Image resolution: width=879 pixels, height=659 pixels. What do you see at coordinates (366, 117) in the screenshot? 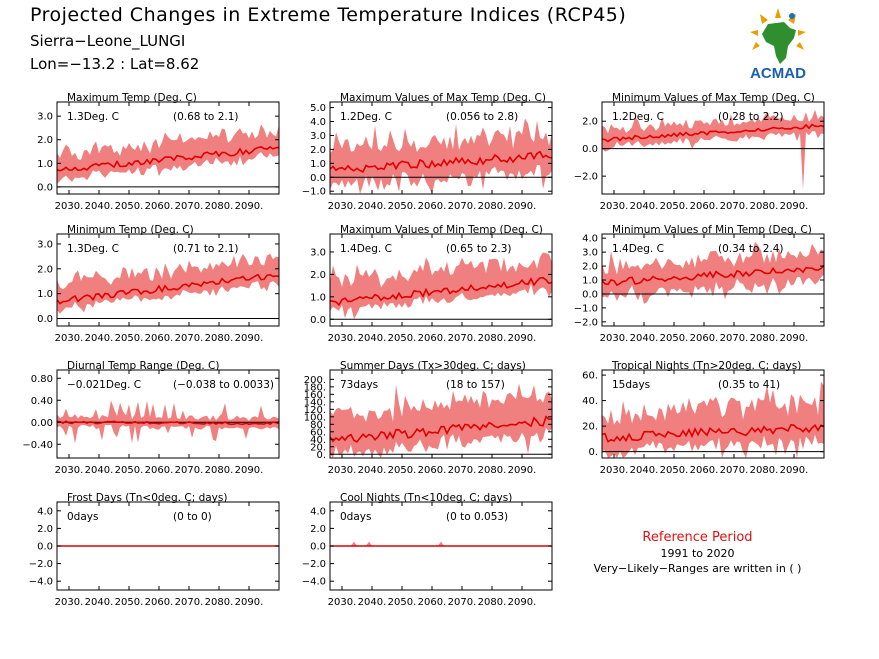
I see `change-summary: 1.2Deg. C` at bounding box center [366, 117].